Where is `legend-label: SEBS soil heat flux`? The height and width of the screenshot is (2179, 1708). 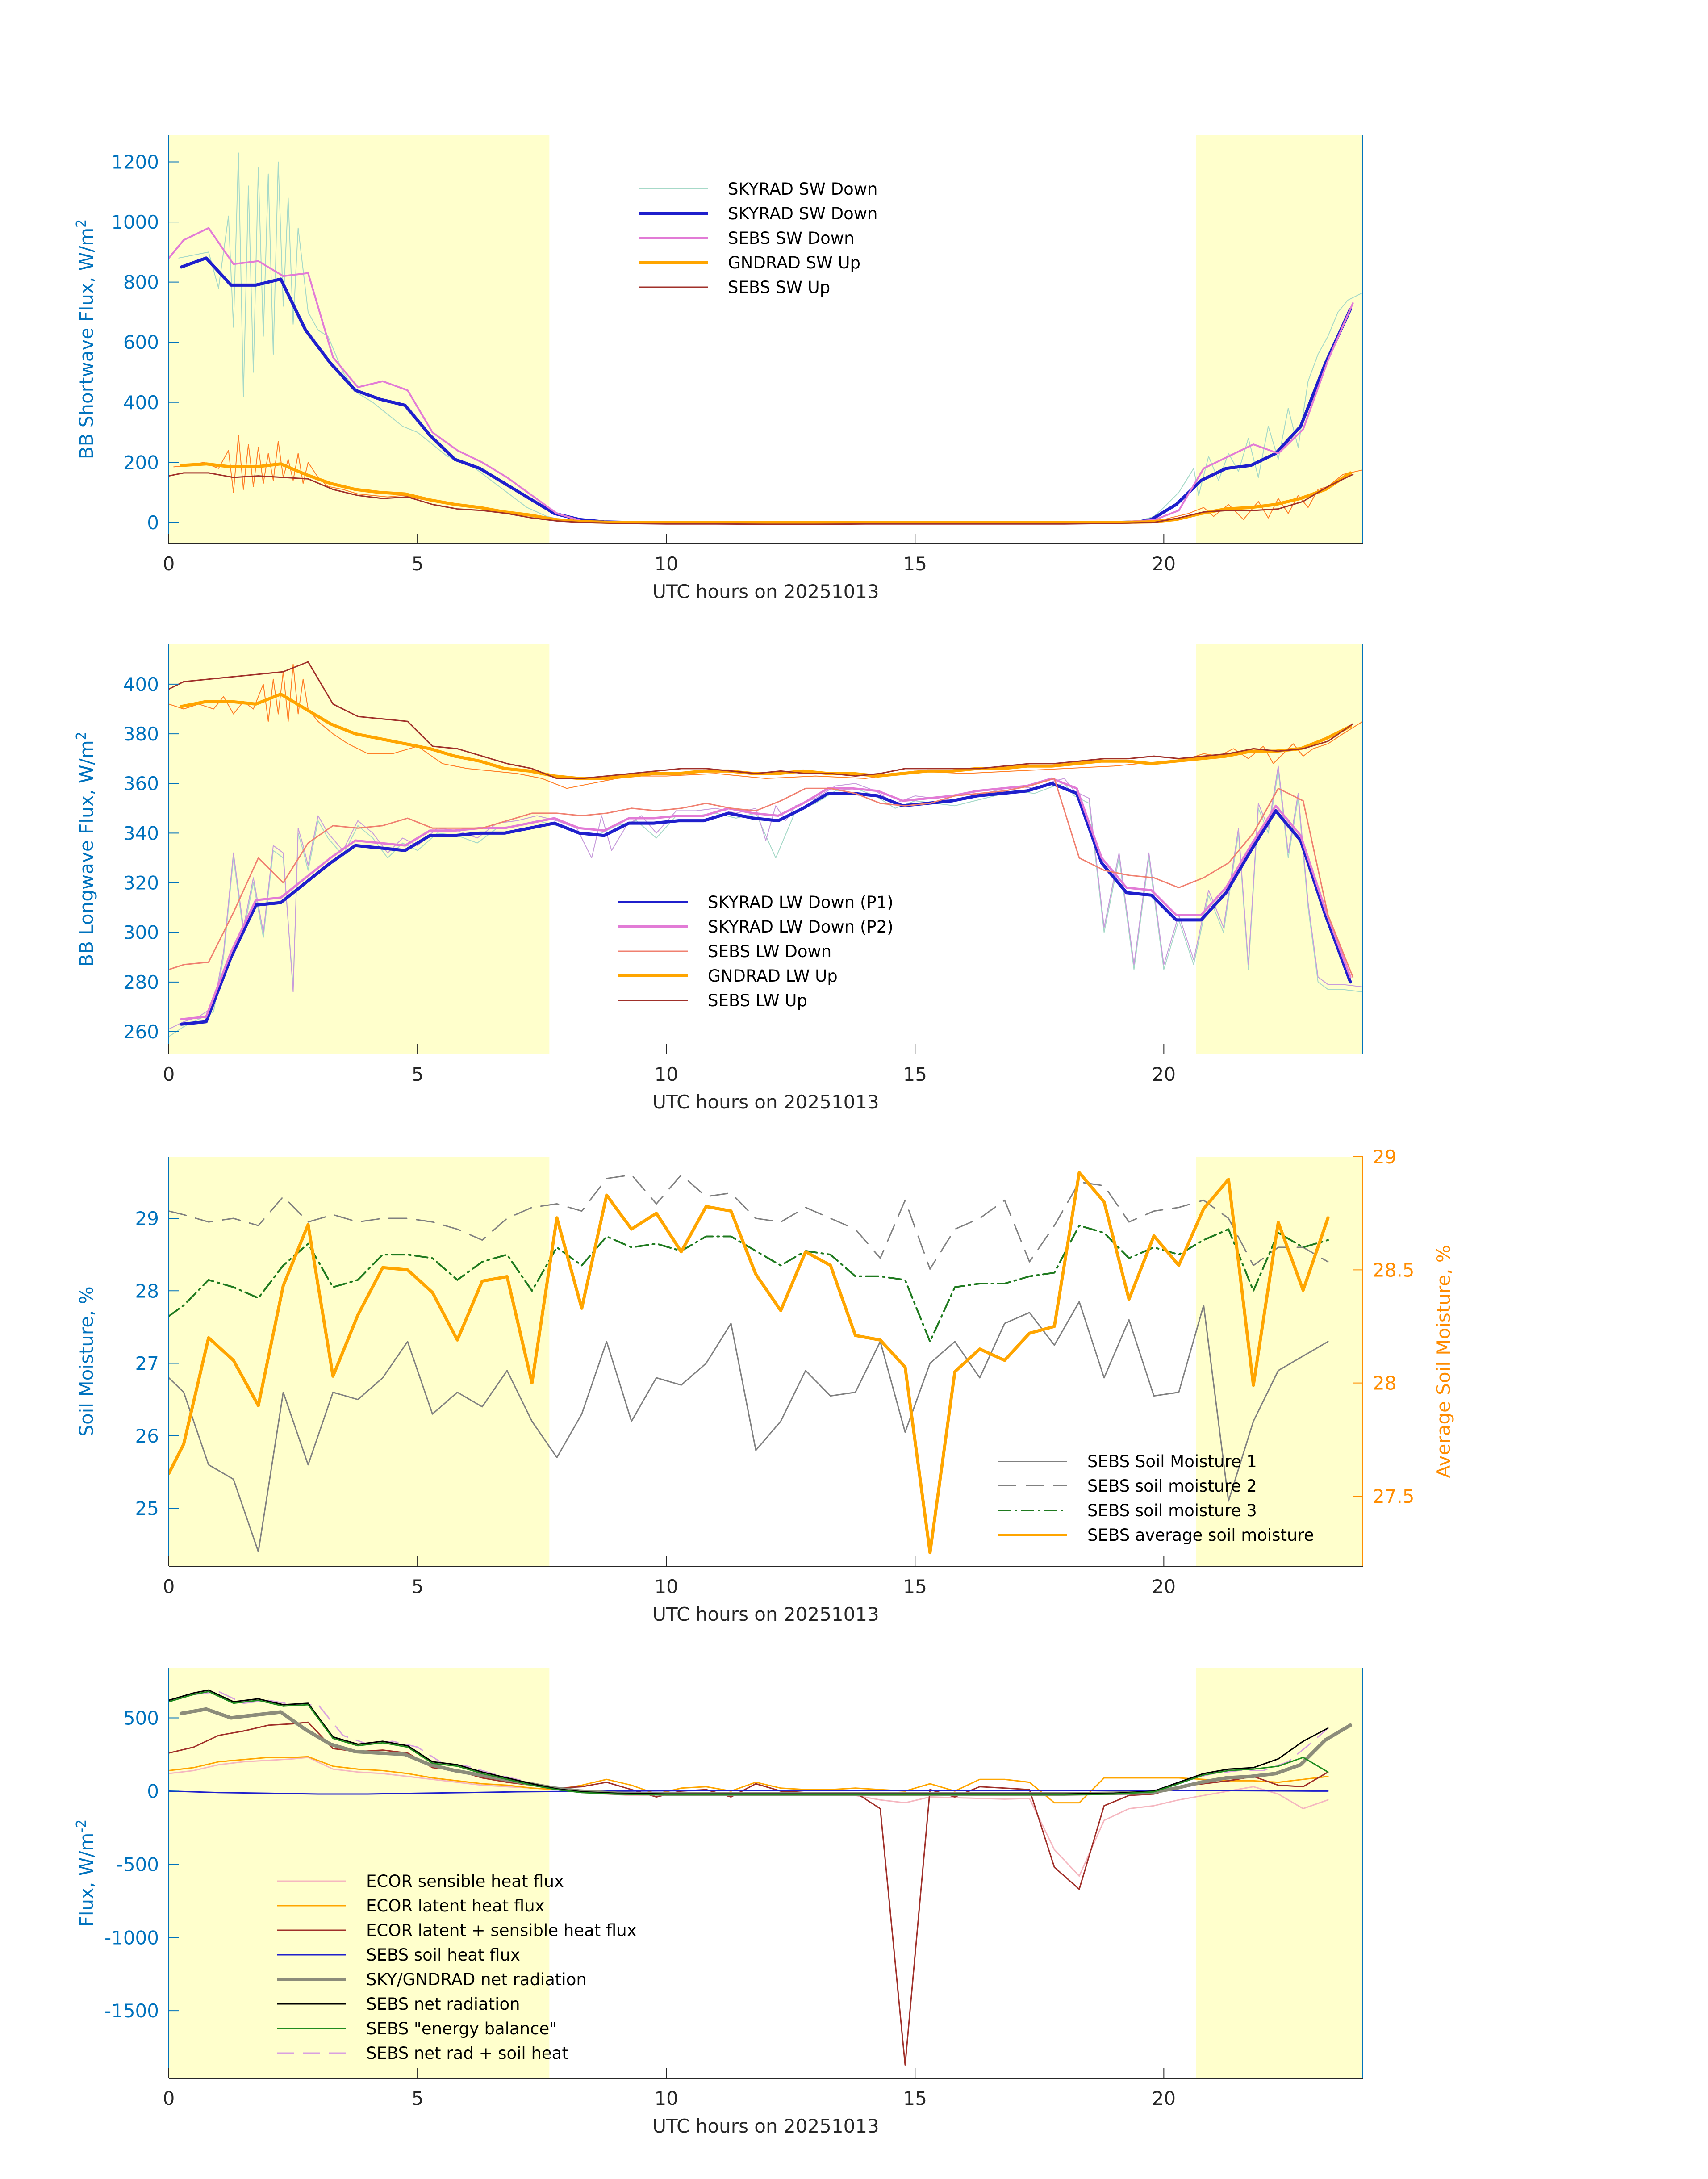 legend-label: SEBS soil heat flux is located at coordinates (443, 1955).